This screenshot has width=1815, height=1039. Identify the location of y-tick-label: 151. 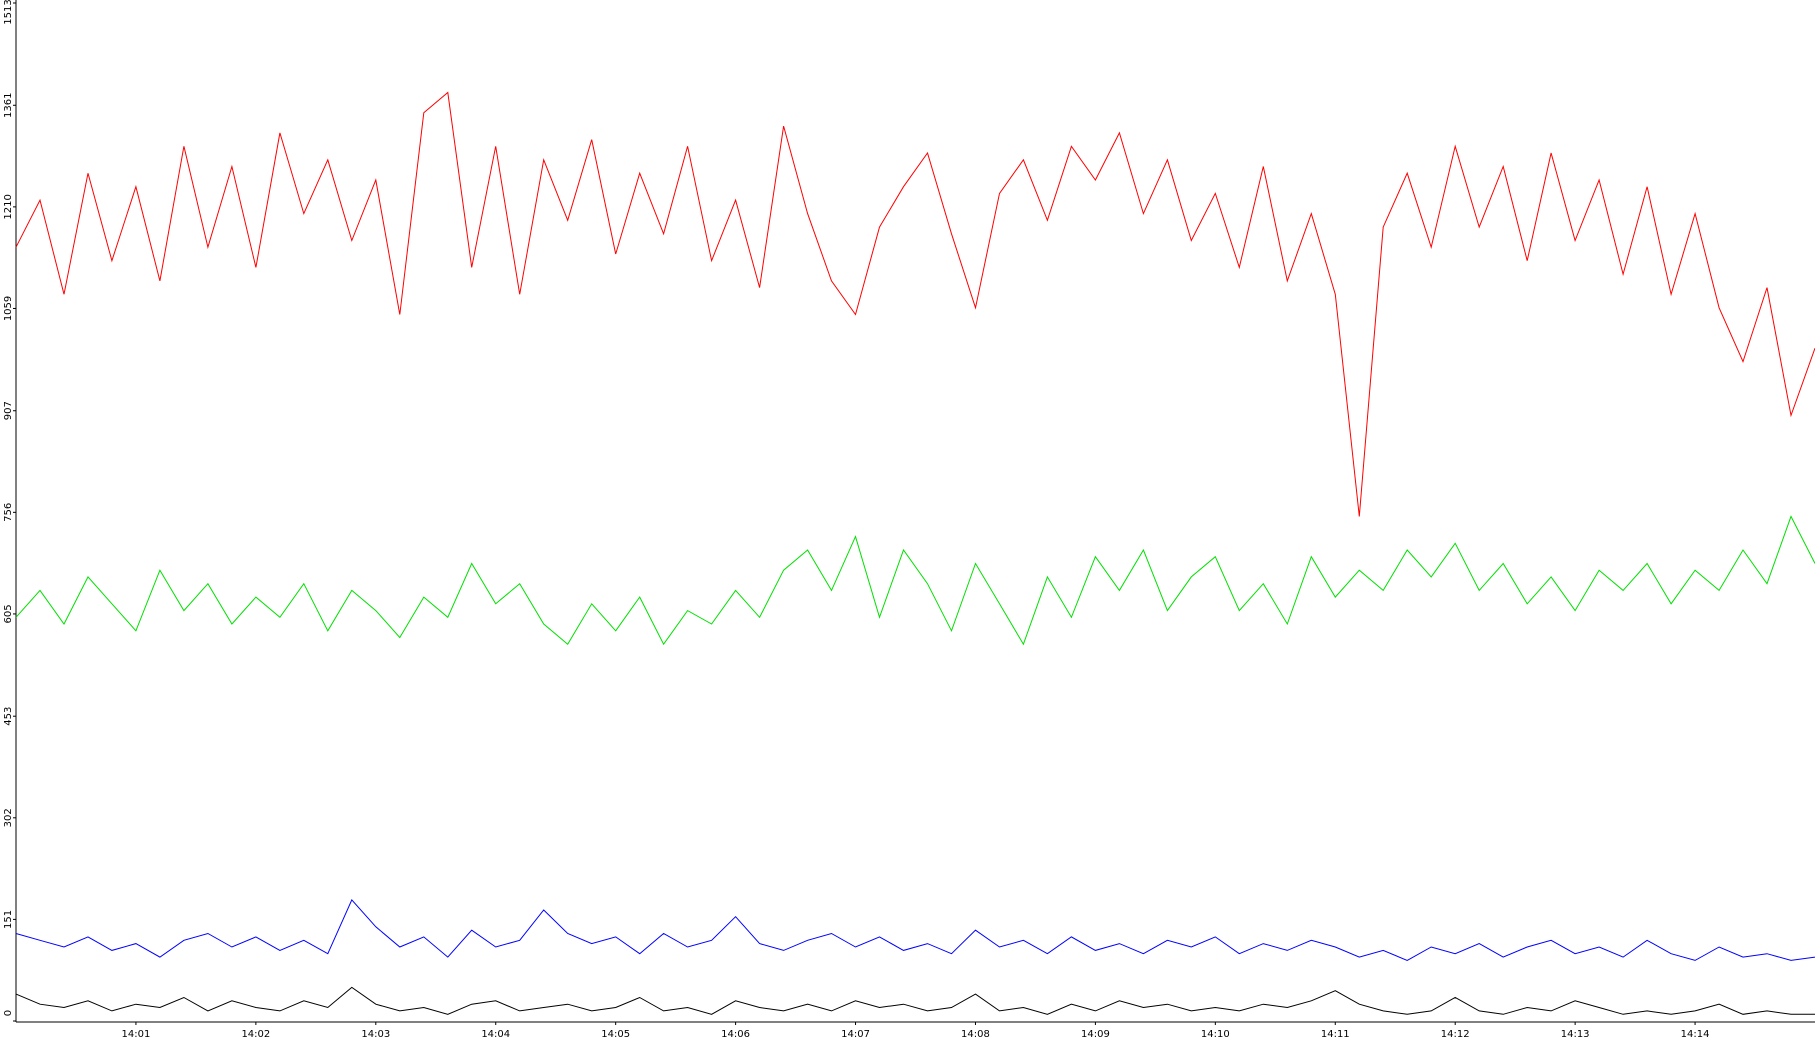
(8, 919).